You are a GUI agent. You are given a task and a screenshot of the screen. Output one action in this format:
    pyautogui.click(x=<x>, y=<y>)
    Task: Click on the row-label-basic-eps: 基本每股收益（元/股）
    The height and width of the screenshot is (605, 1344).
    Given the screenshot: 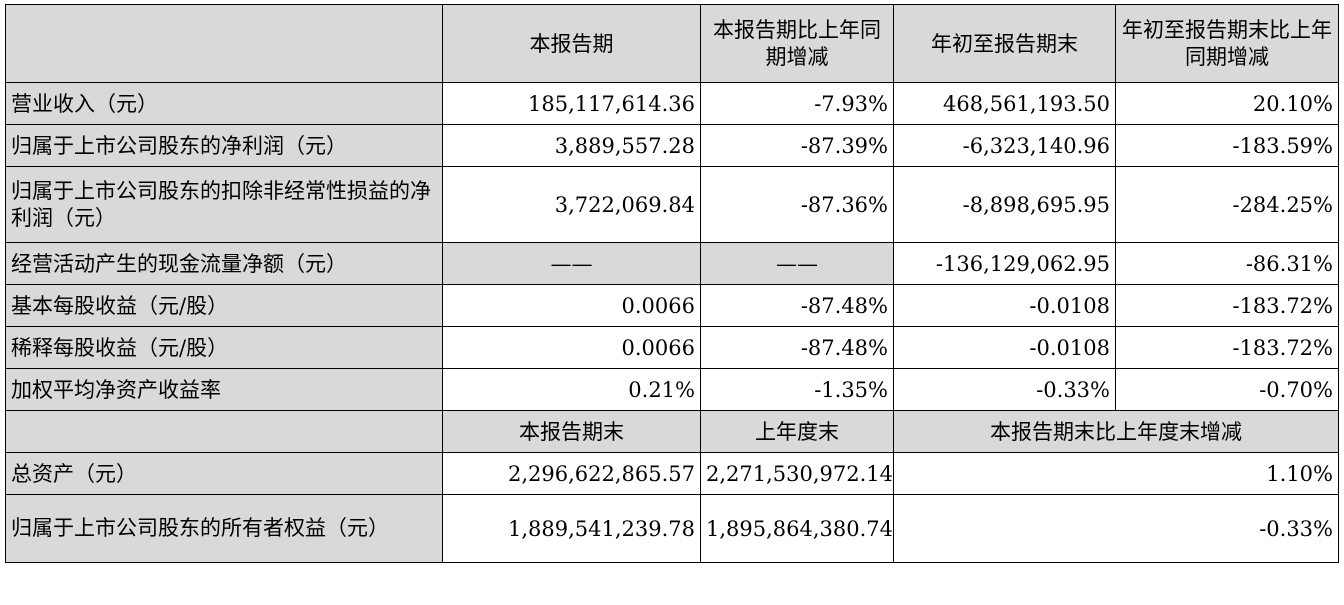 What is the action you would take?
    pyautogui.click(x=224, y=305)
    